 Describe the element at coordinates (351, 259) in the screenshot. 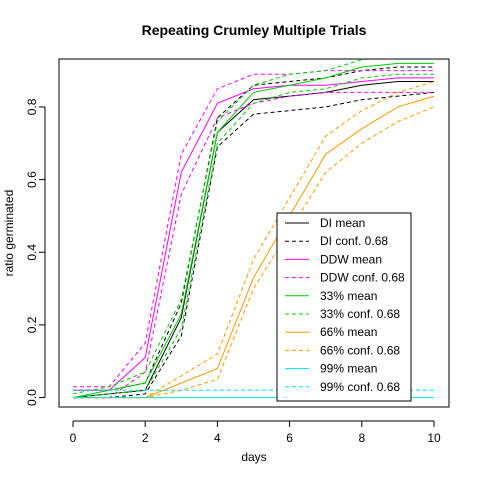

I see `legend-label-2: DDW mean` at that location.